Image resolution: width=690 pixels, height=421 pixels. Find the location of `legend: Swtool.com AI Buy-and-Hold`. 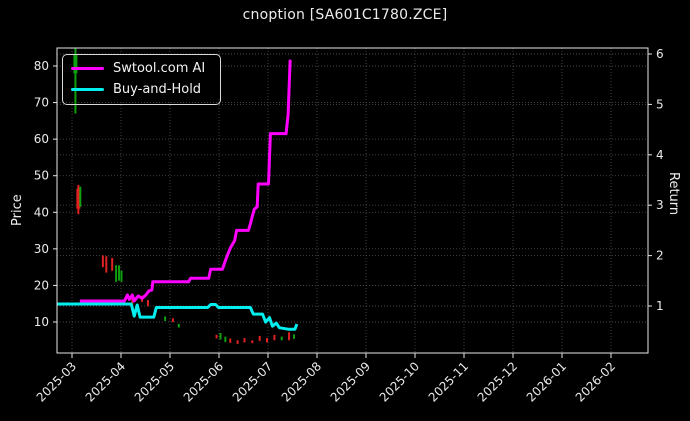

legend: Swtool.com AI Buy-and-Hold is located at coordinates (141, 79).